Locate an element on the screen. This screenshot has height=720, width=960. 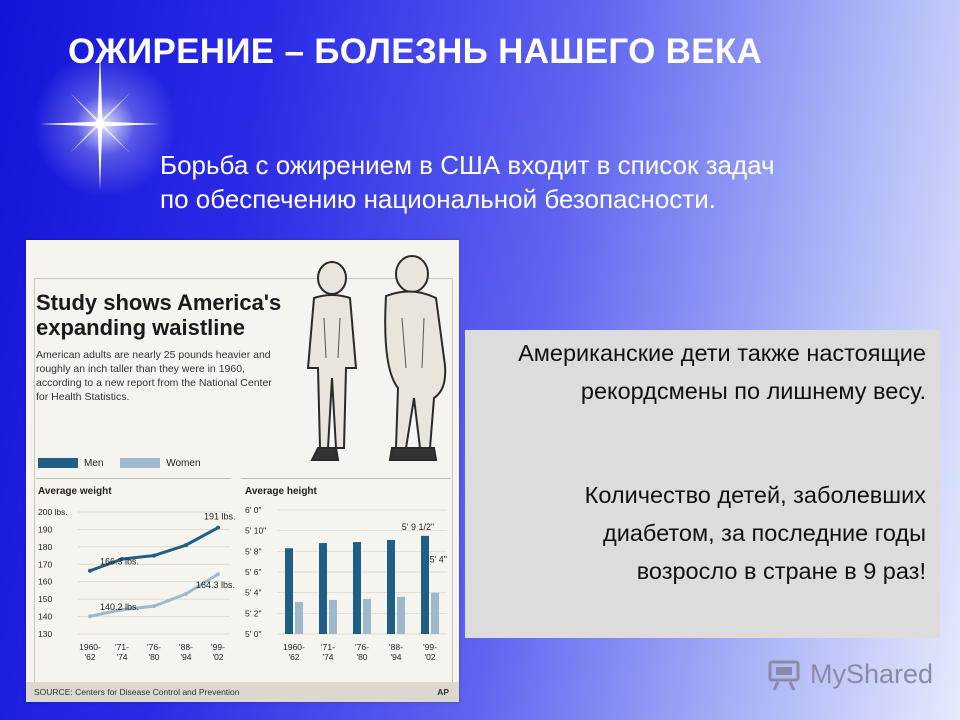
legend-women-label: Women is located at coordinates (183, 463).